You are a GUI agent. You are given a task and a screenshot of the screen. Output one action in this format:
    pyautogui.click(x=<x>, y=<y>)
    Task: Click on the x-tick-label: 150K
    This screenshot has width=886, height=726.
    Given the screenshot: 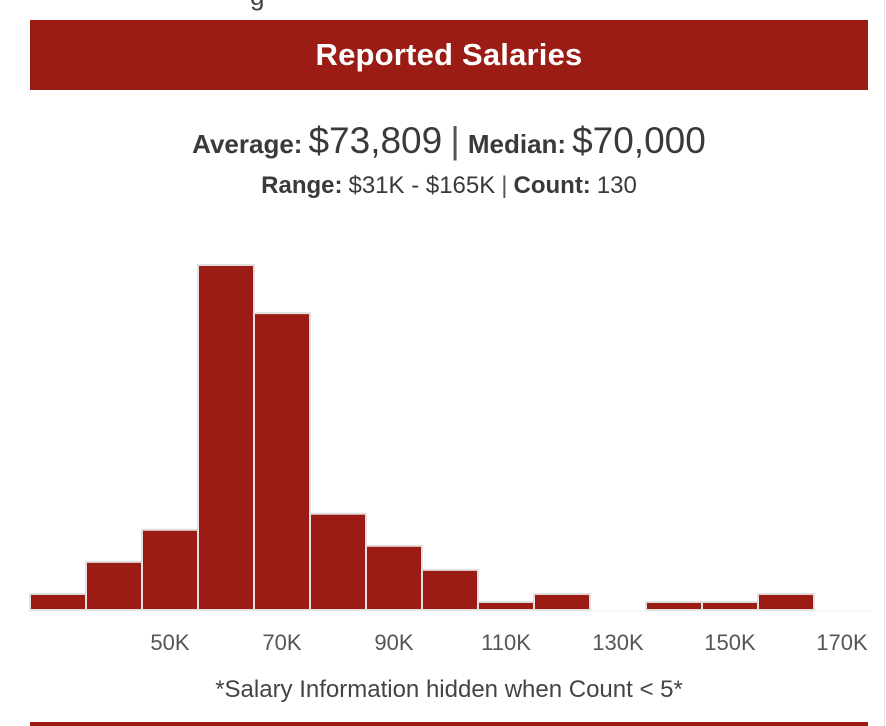 What is the action you would take?
    pyautogui.click(x=730, y=642)
    